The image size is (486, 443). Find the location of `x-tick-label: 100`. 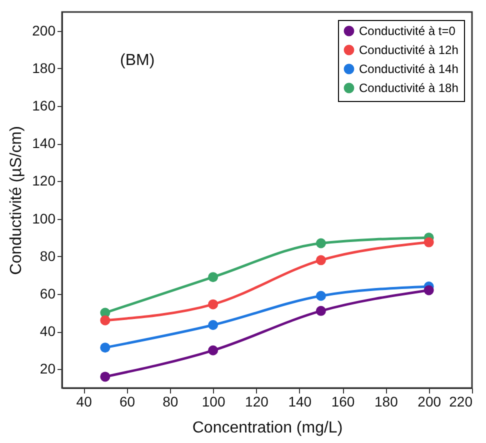

x-tick-label: 100 is located at coordinates (214, 402).